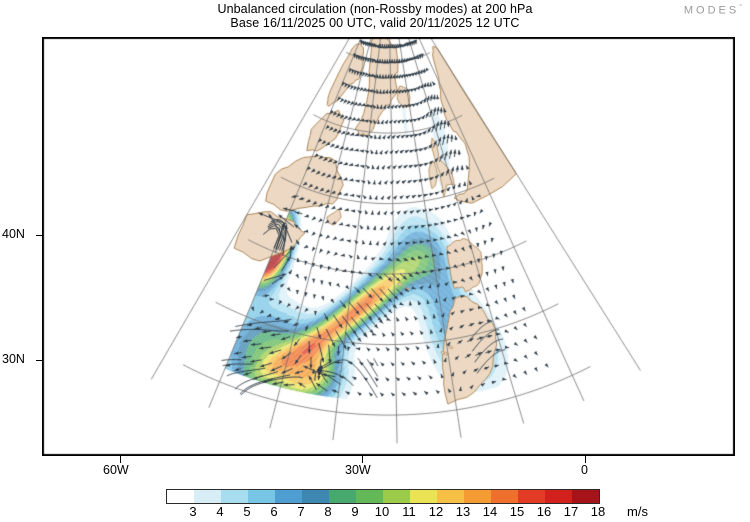 The width and height of the screenshot is (750, 522). Describe the element at coordinates (193, 511) in the screenshot. I see `colorbar-tick: 3` at that location.